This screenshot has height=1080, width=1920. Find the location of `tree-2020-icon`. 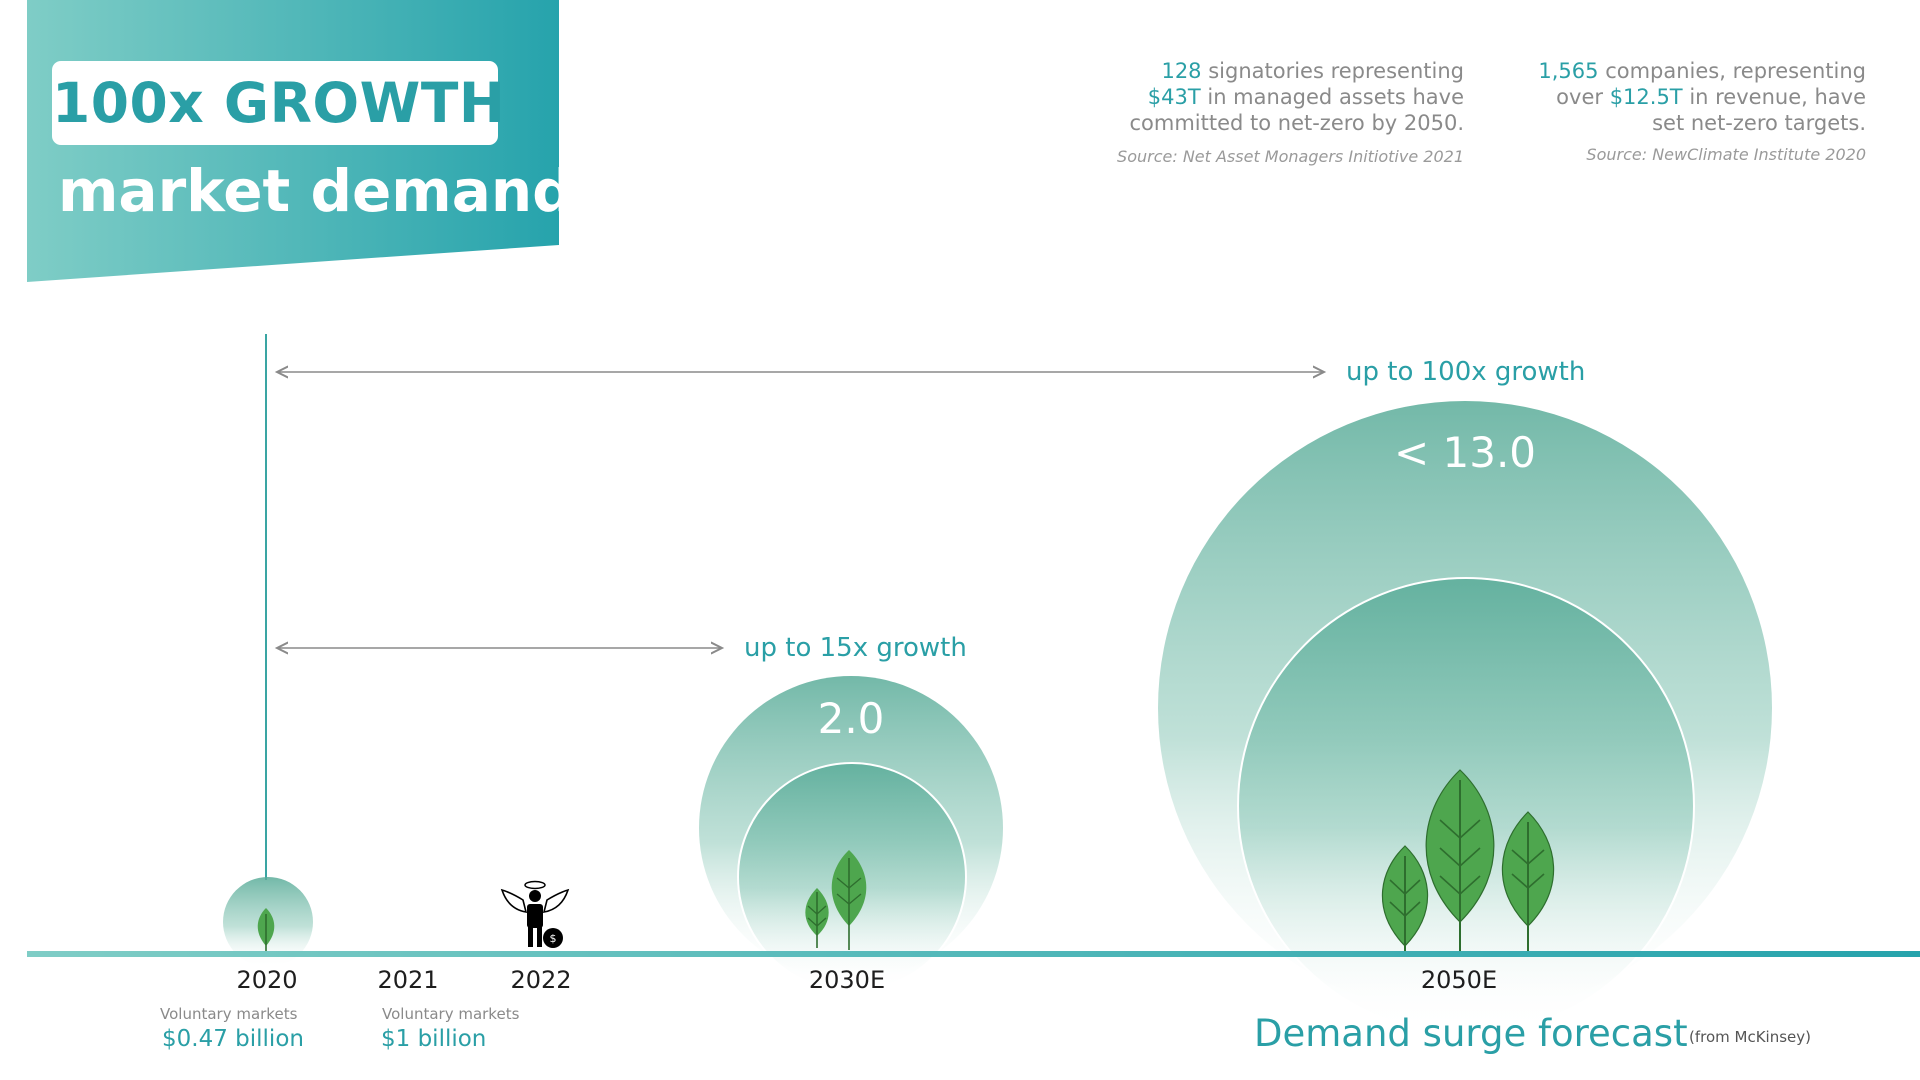

tree-2020-icon is located at coordinates (266, 930).